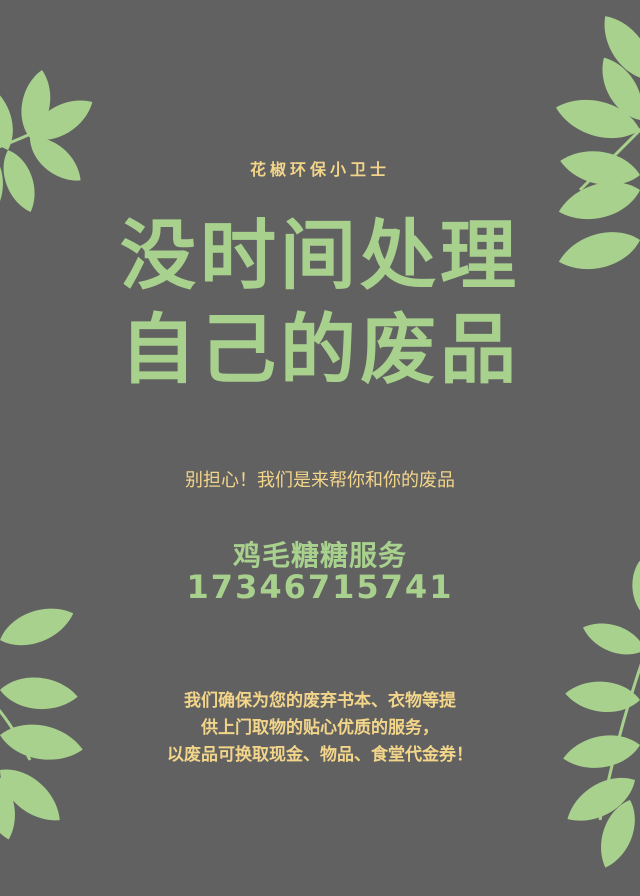  What do you see at coordinates (319, 169) in the screenshot?
I see `brand-title: 花椒环保小卫士` at bounding box center [319, 169].